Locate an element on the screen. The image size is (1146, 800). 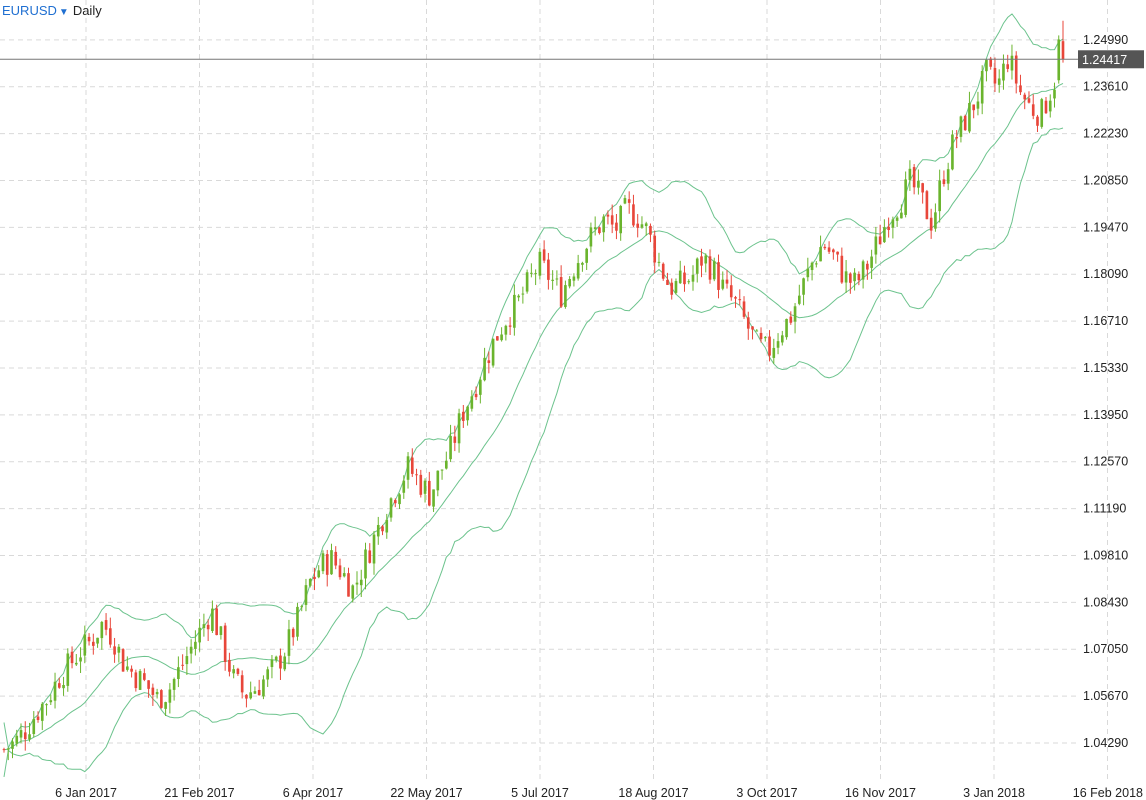
symbol-label: EURUSD is located at coordinates (29, 10).